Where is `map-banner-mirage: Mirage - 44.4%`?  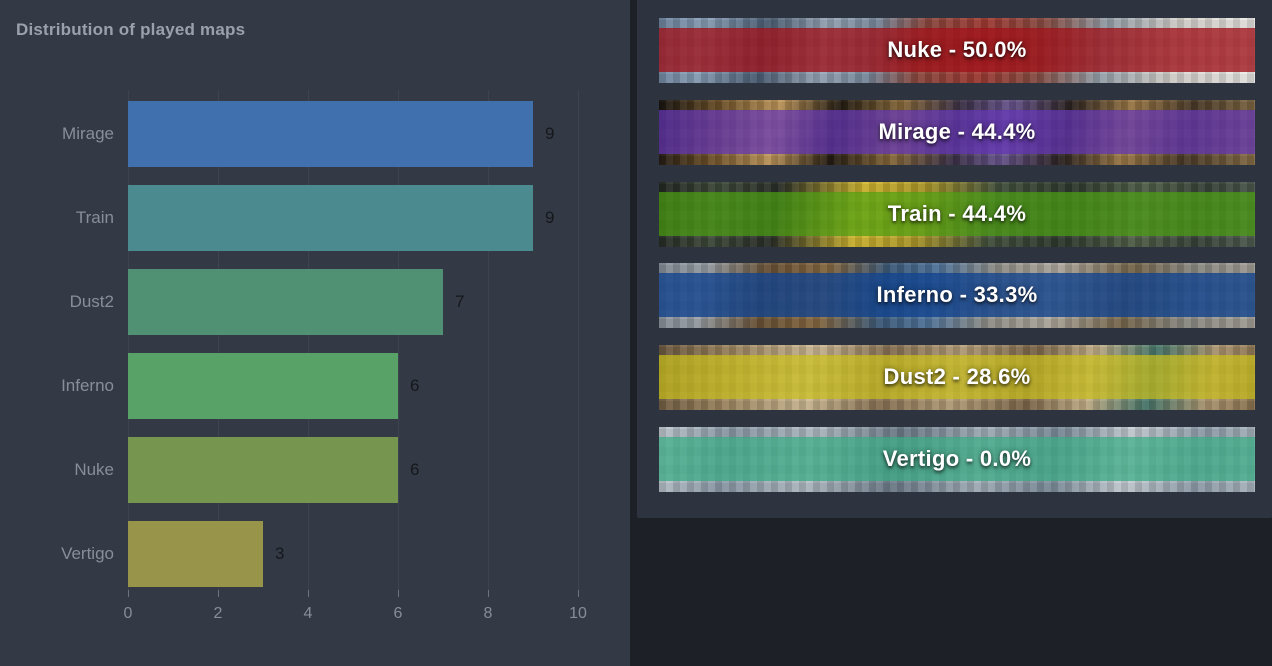
map-banner-mirage: Mirage - 44.4% is located at coordinates (957, 132).